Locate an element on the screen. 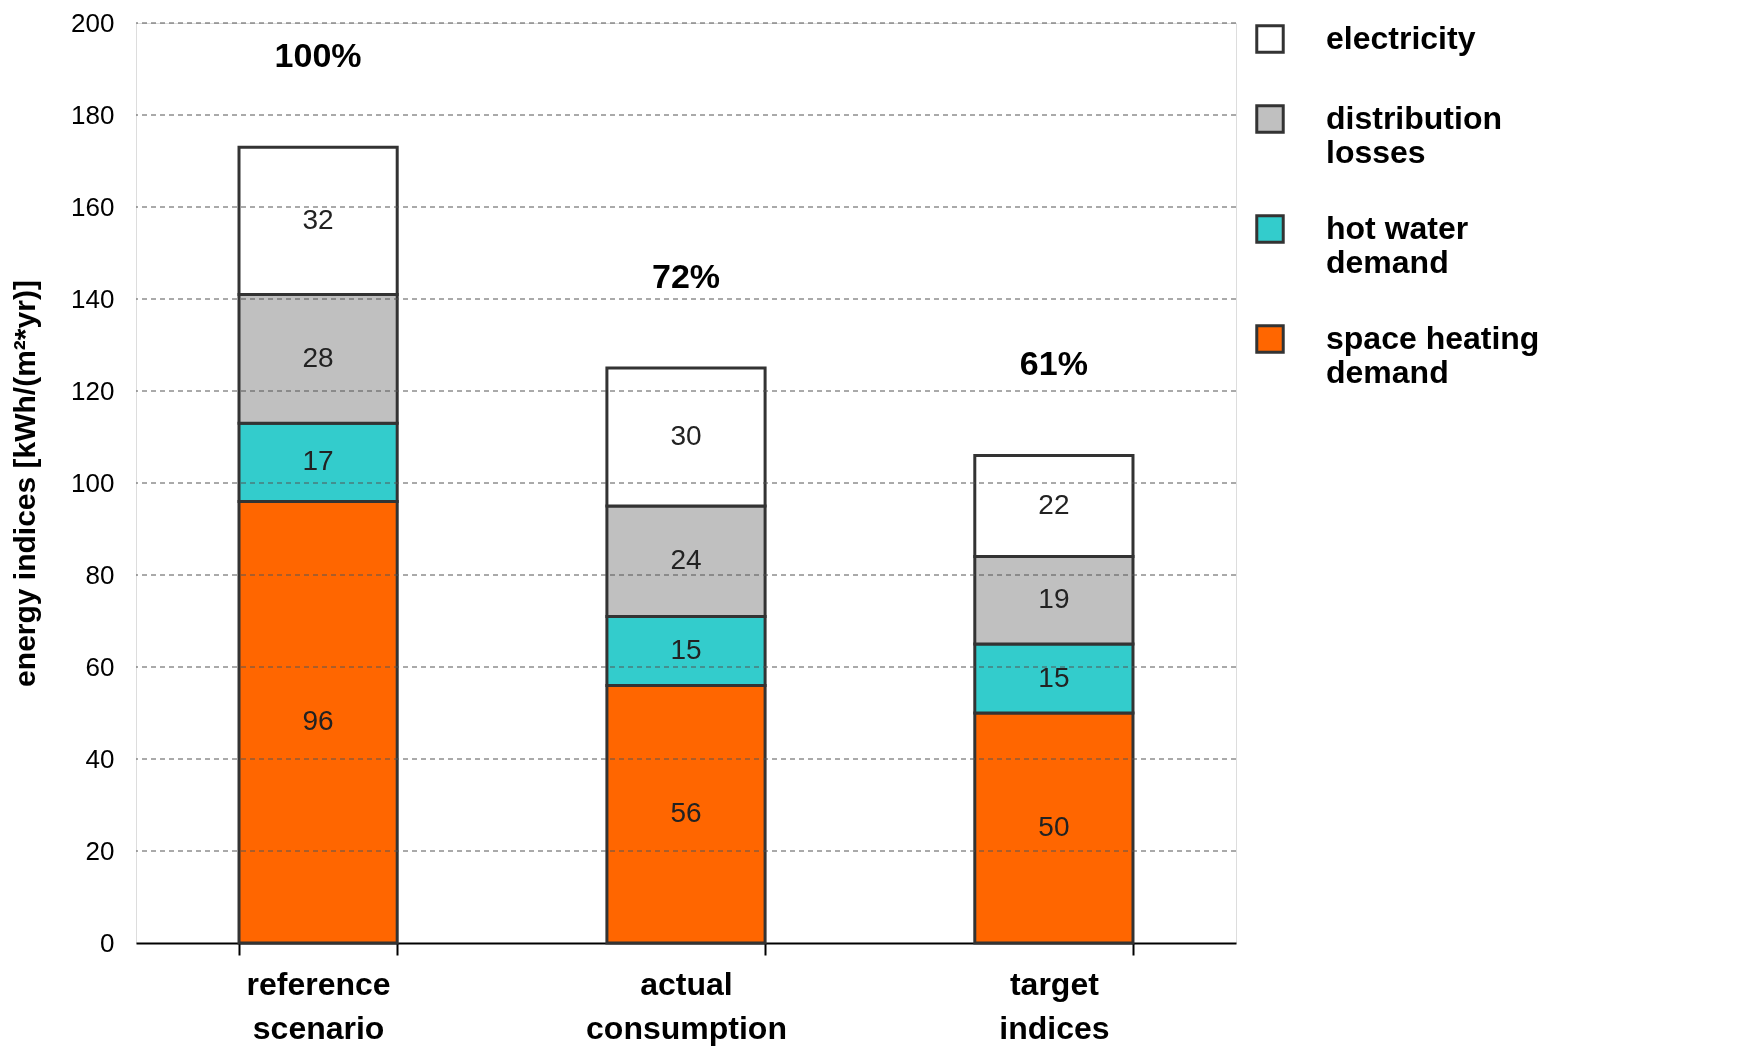  legend-label: space heating demand is located at coordinates (1433, 355).